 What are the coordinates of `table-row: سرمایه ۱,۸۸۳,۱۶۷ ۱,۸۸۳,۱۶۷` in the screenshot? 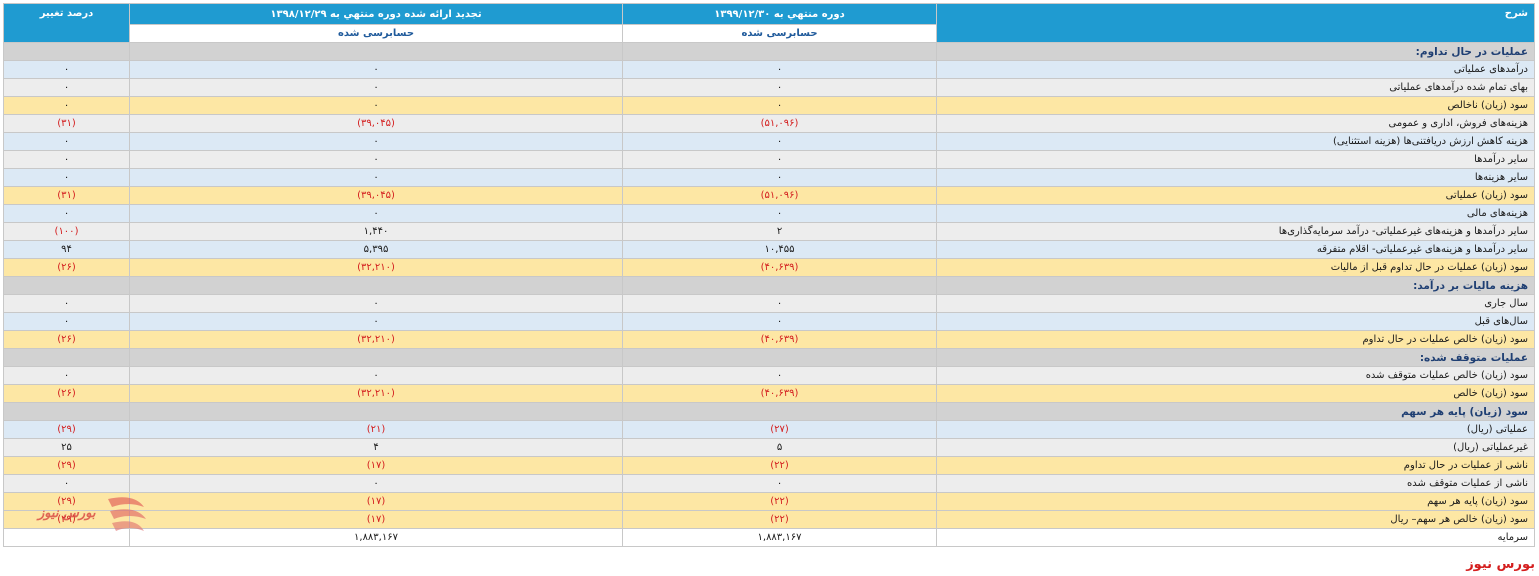 It's located at (769, 537).